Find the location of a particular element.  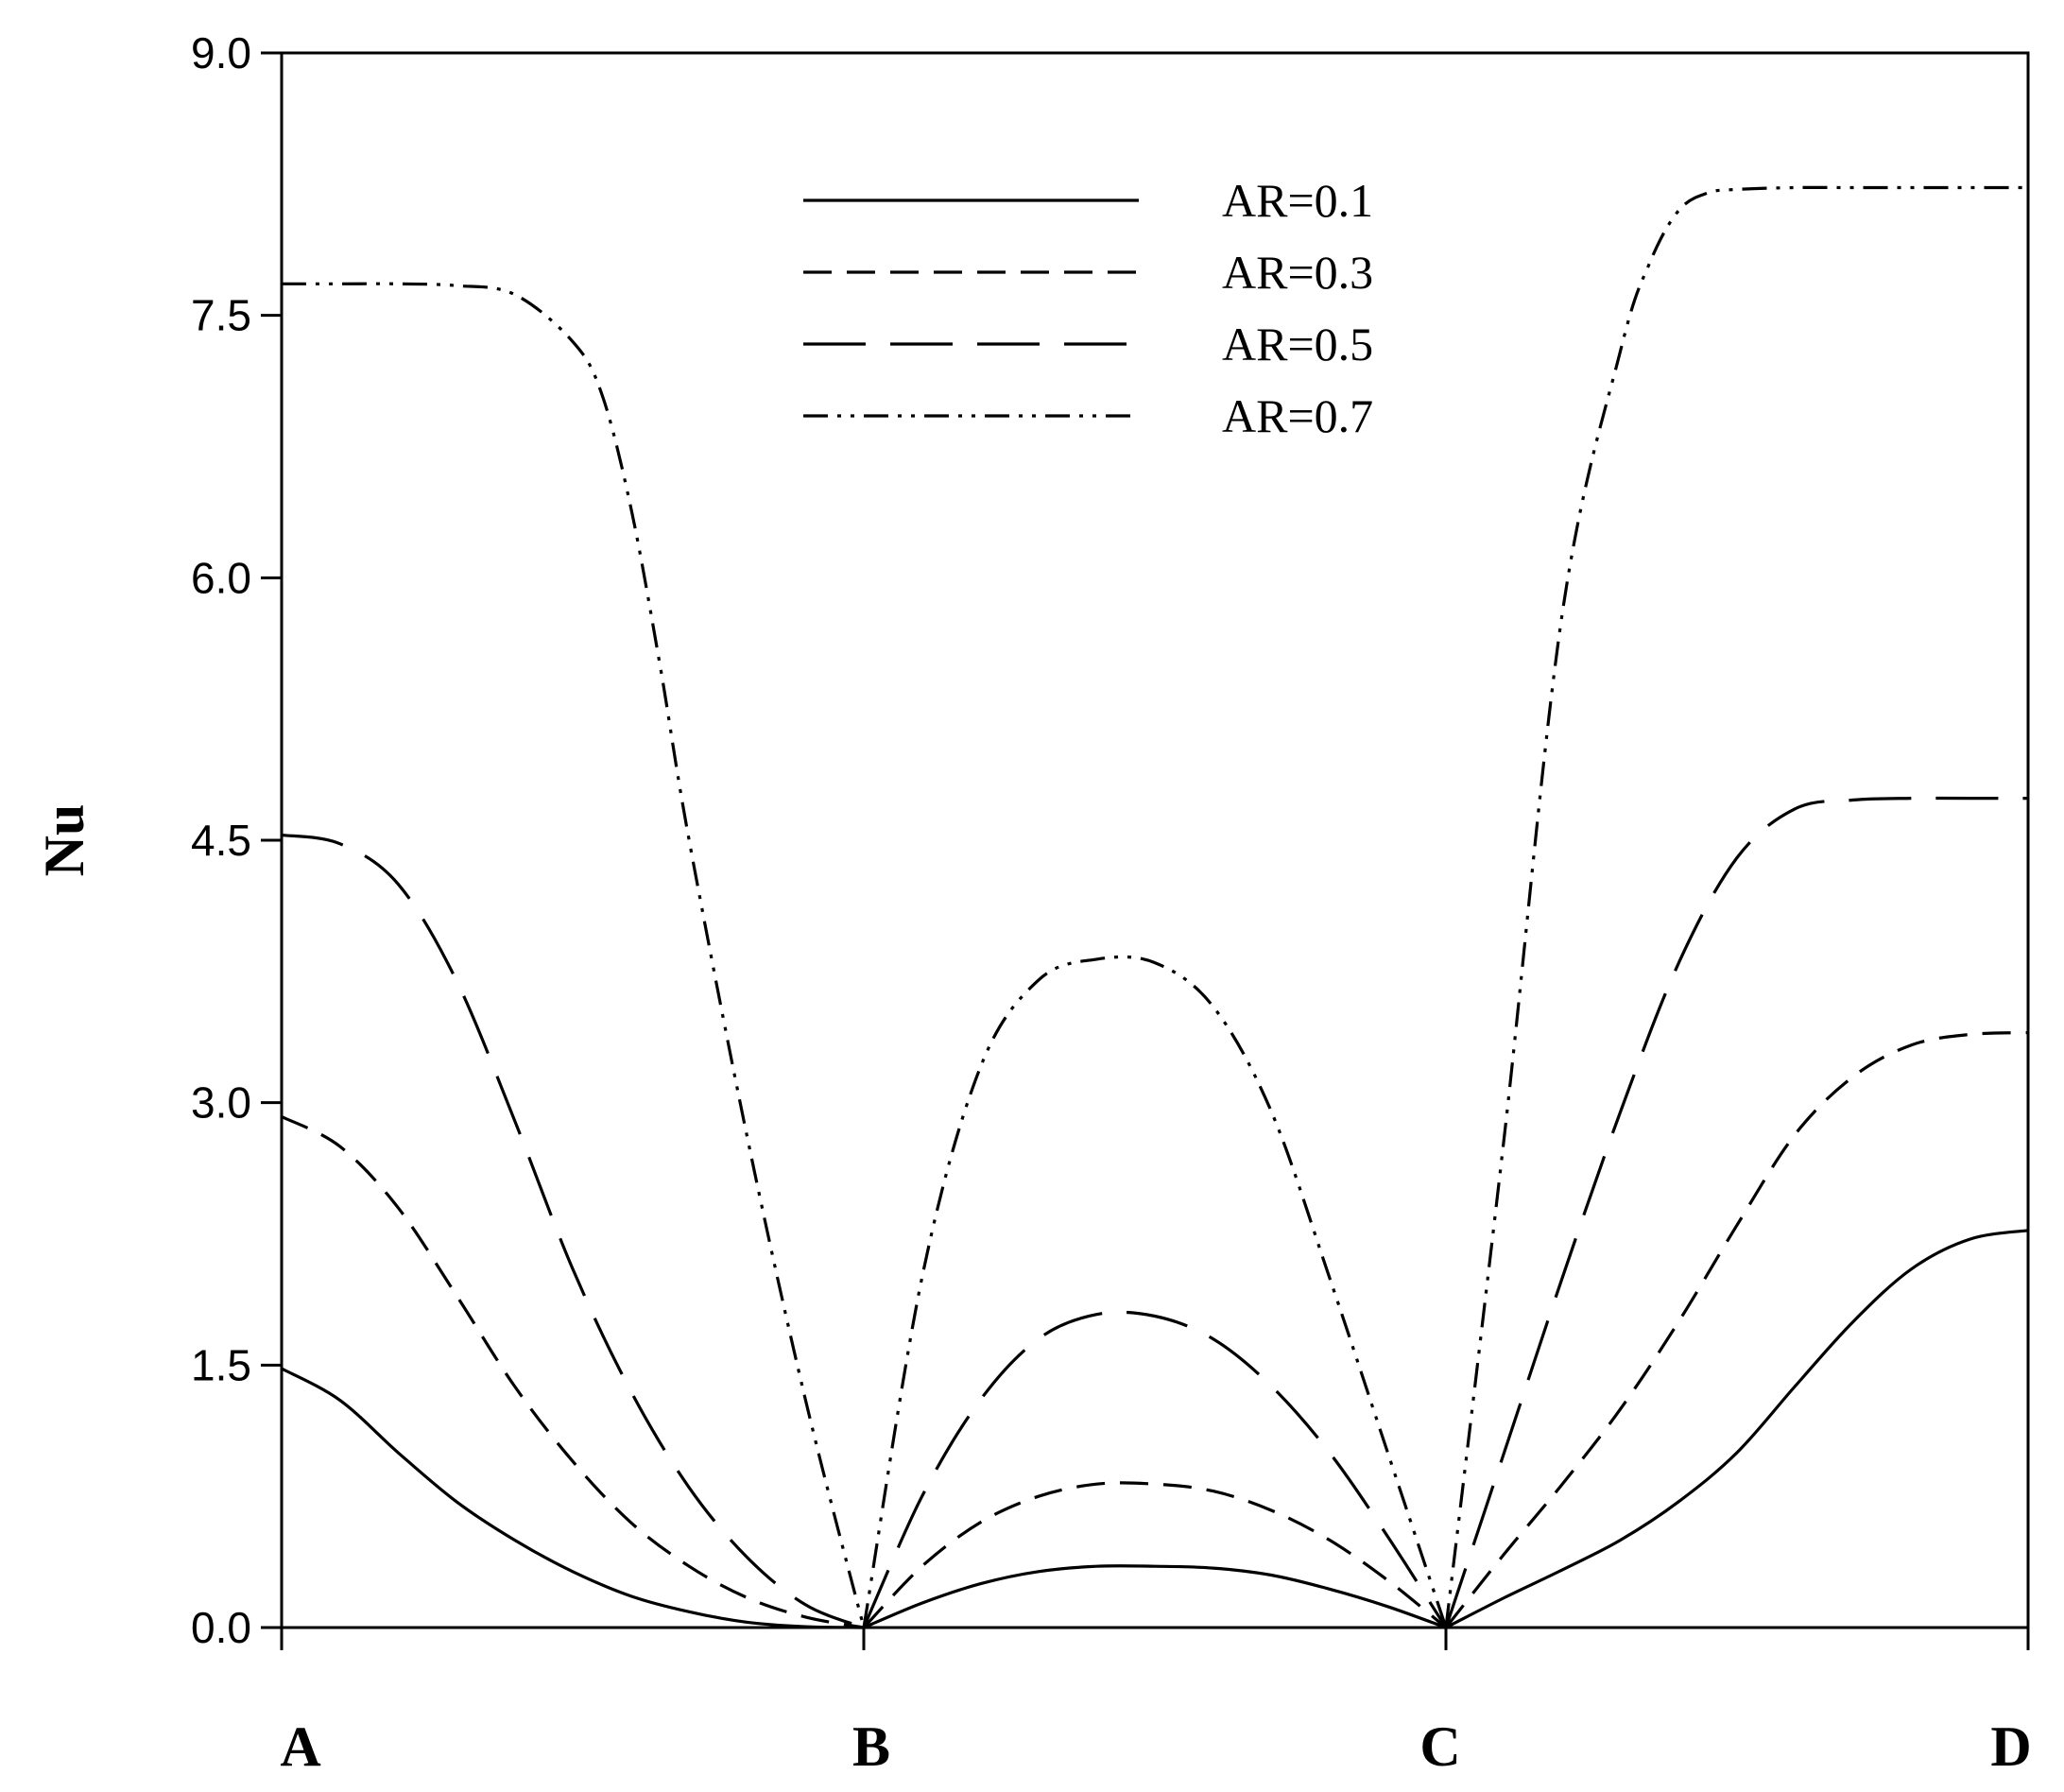

y-tick-label: 7.5 is located at coordinates (221, 315).